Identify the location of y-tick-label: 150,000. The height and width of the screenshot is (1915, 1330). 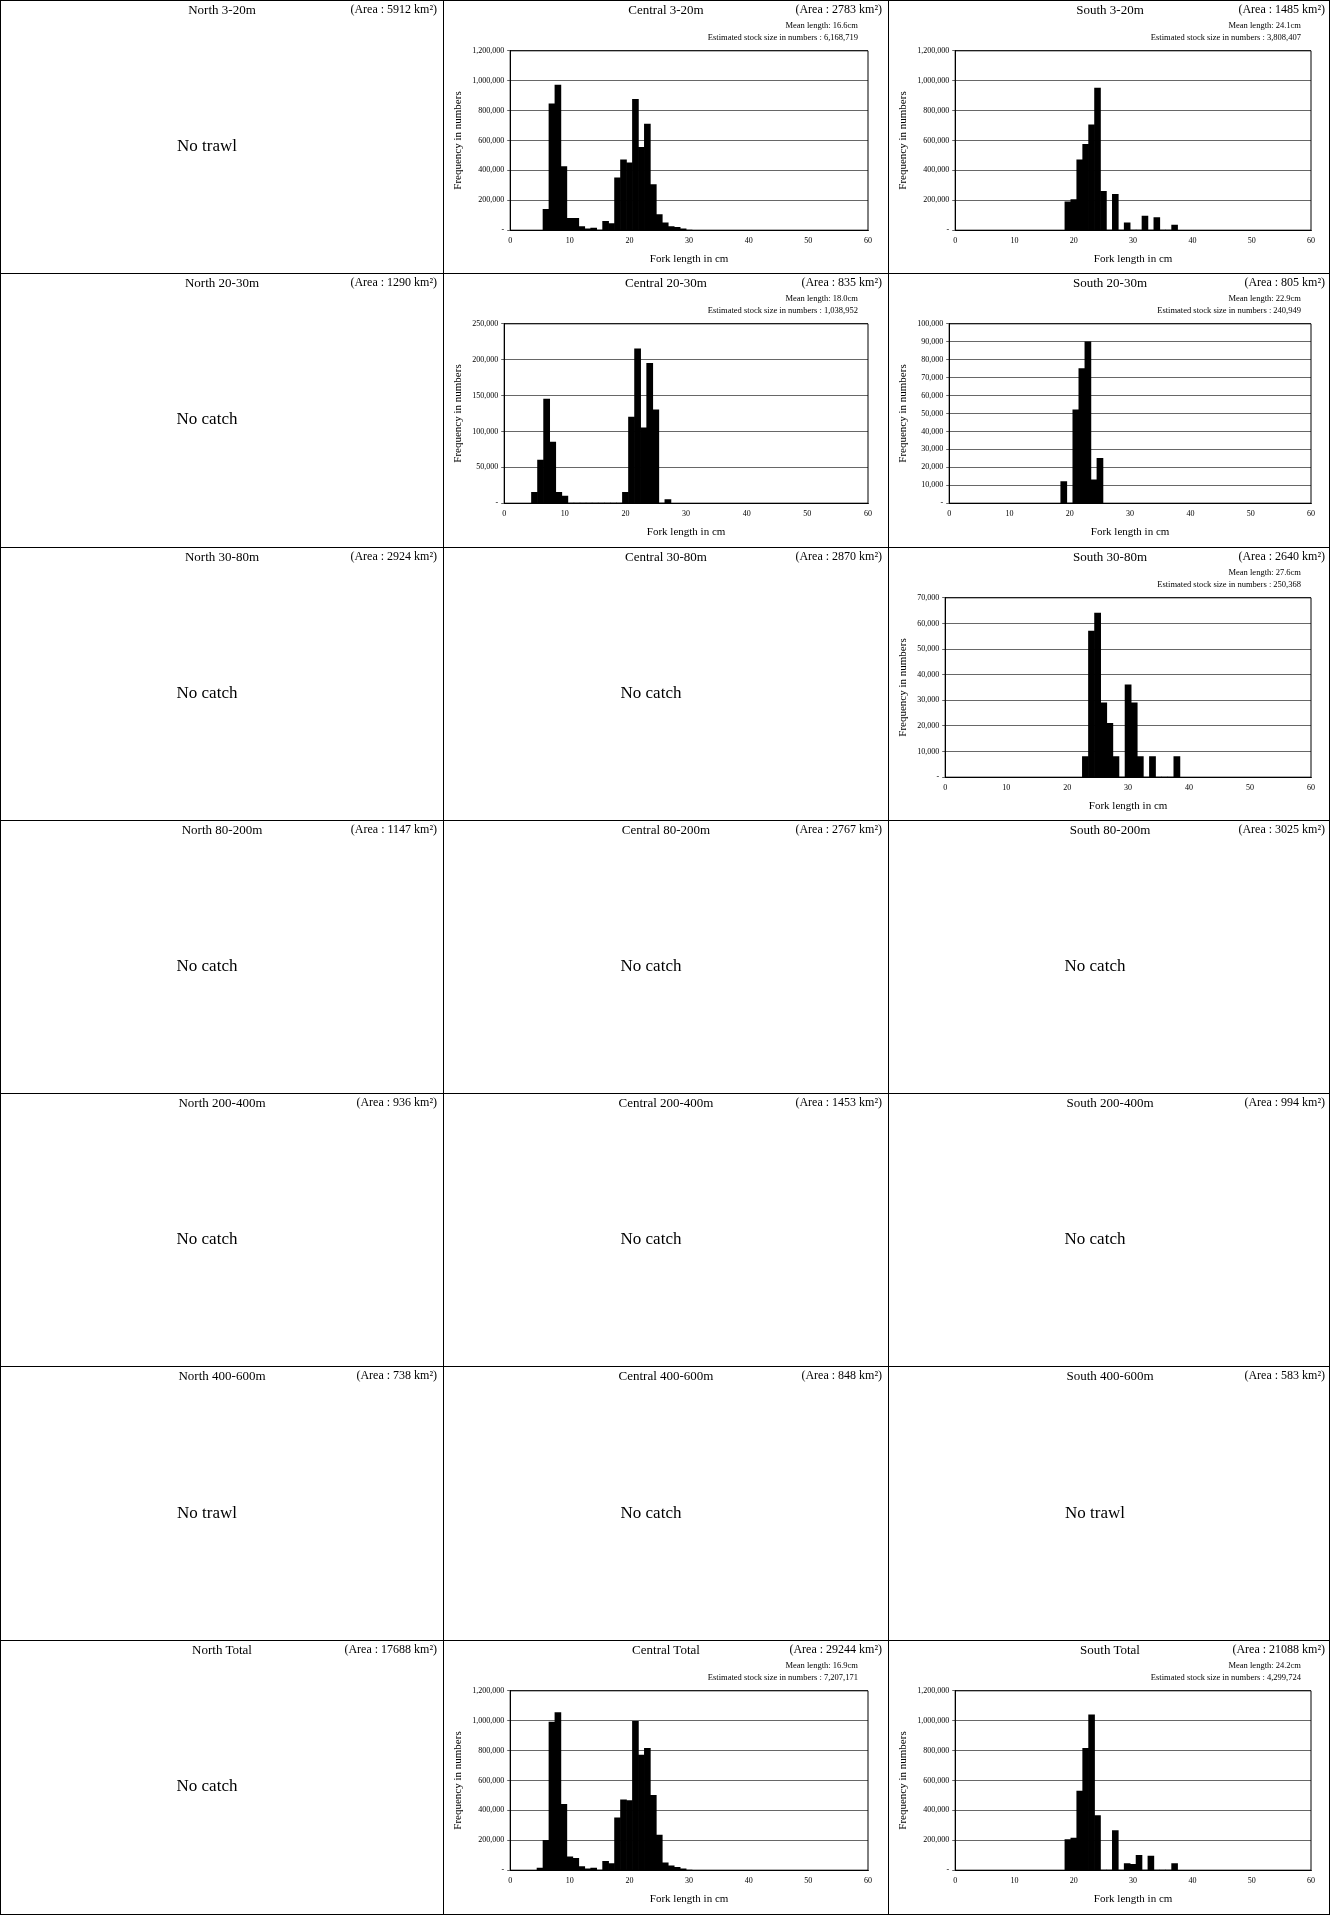
(485, 395).